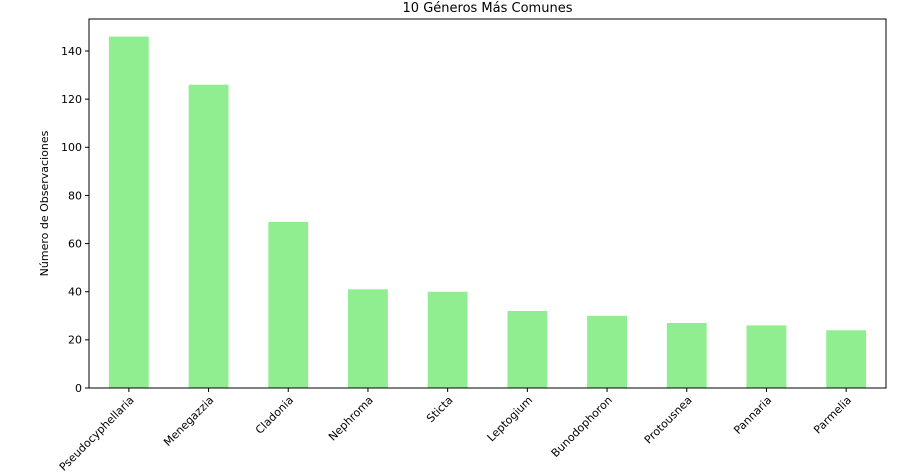 The width and height of the screenshot is (900, 475). I want to click on x-tick-label: Cladonia, so click(274, 415).